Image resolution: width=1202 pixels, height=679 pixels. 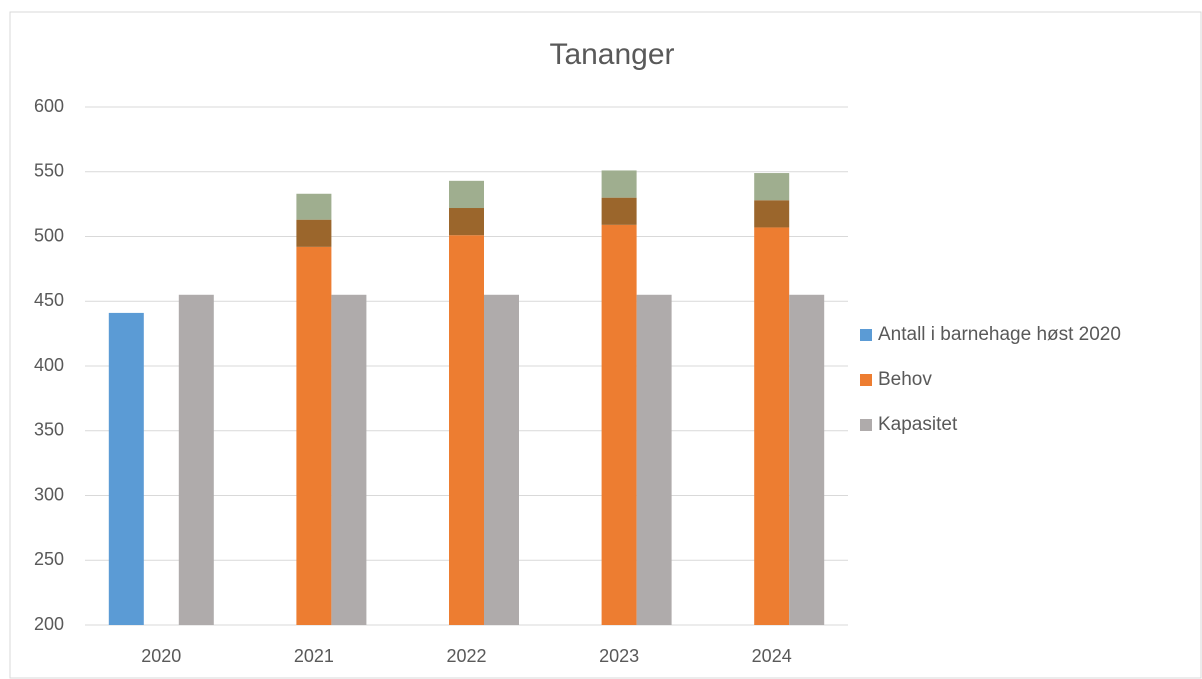 I want to click on x-tick-label: 2021, so click(x=314, y=656).